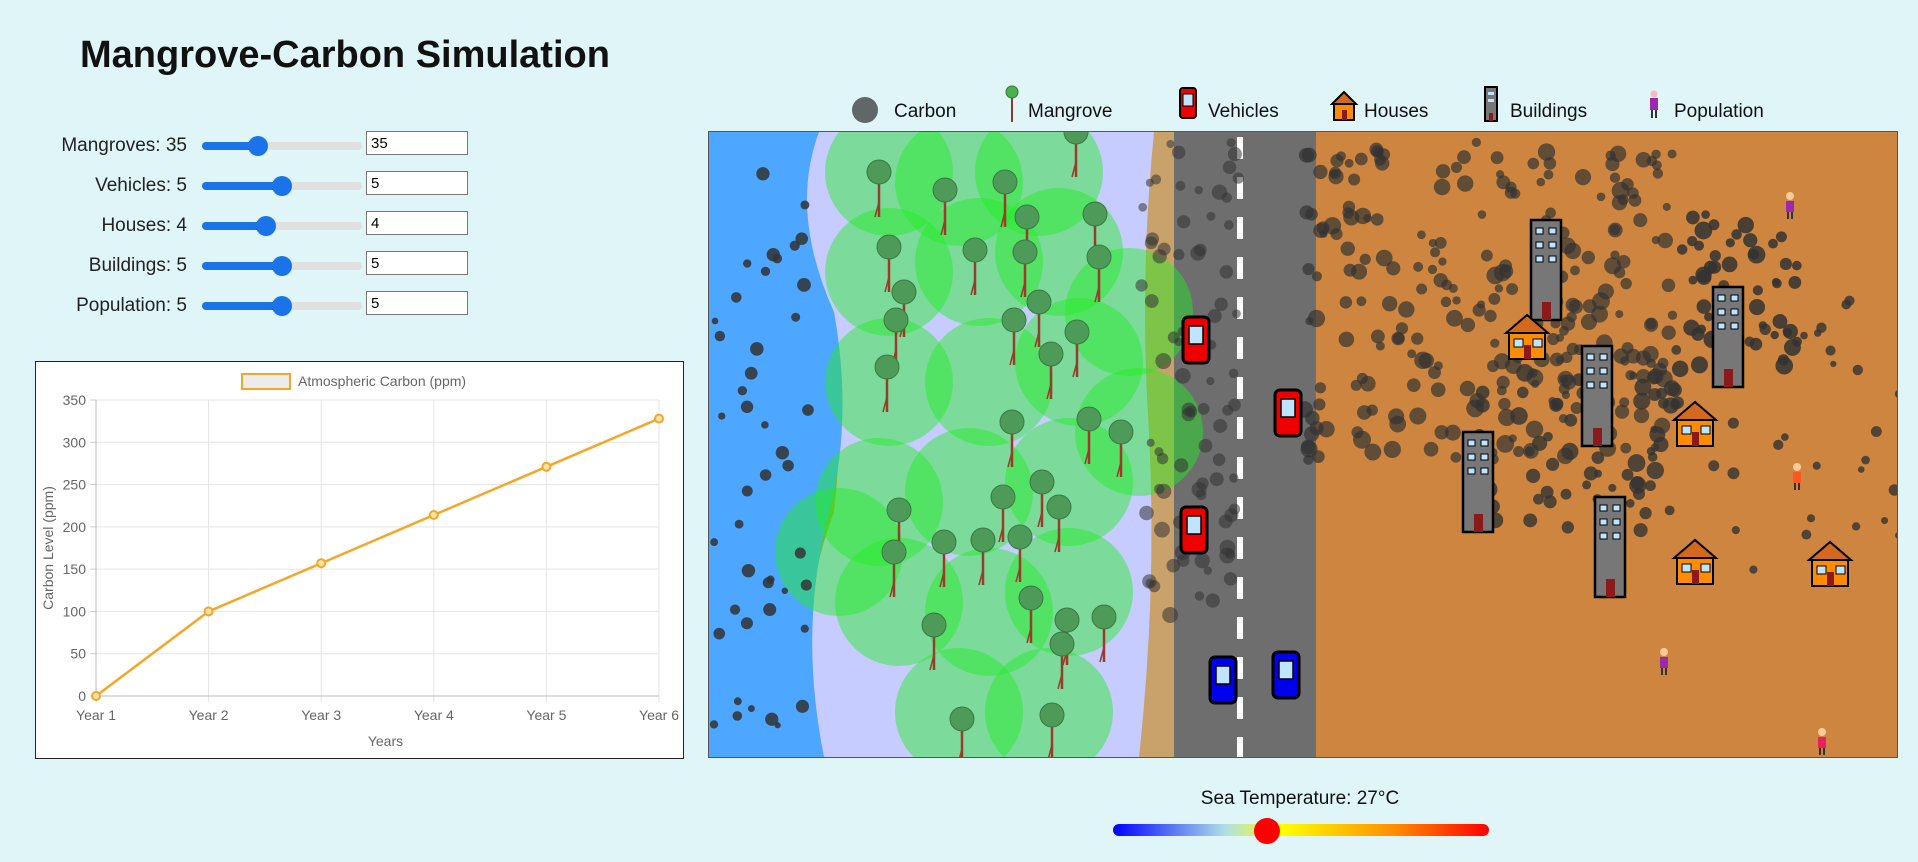 The width and height of the screenshot is (1918, 862). What do you see at coordinates (345, 55) in the screenshot?
I see `page-title: Mangrove-Carbon Simulation` at bounding box center [345, 55].